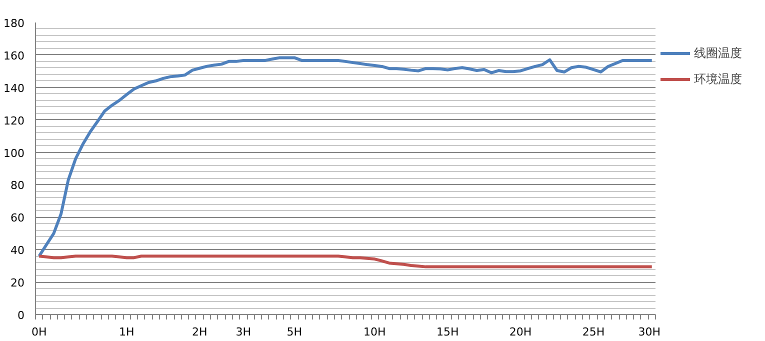  Describe the element at coordinates (39, 332) in the screenshot. I see `x-tick-label: 0H` at that location.